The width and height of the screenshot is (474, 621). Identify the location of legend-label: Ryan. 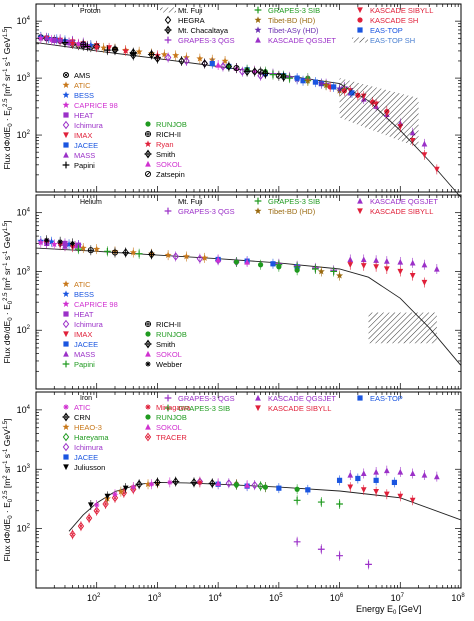
(165, 144).